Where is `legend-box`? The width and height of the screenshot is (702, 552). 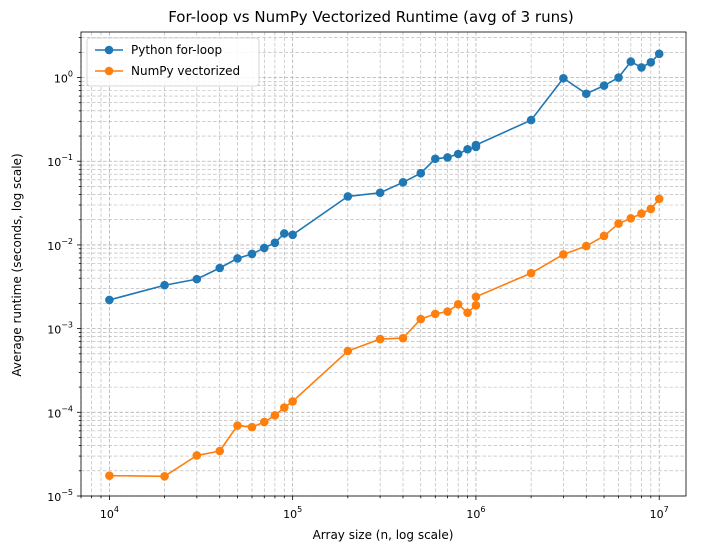 legend-box is located at coordinates (173, 62).